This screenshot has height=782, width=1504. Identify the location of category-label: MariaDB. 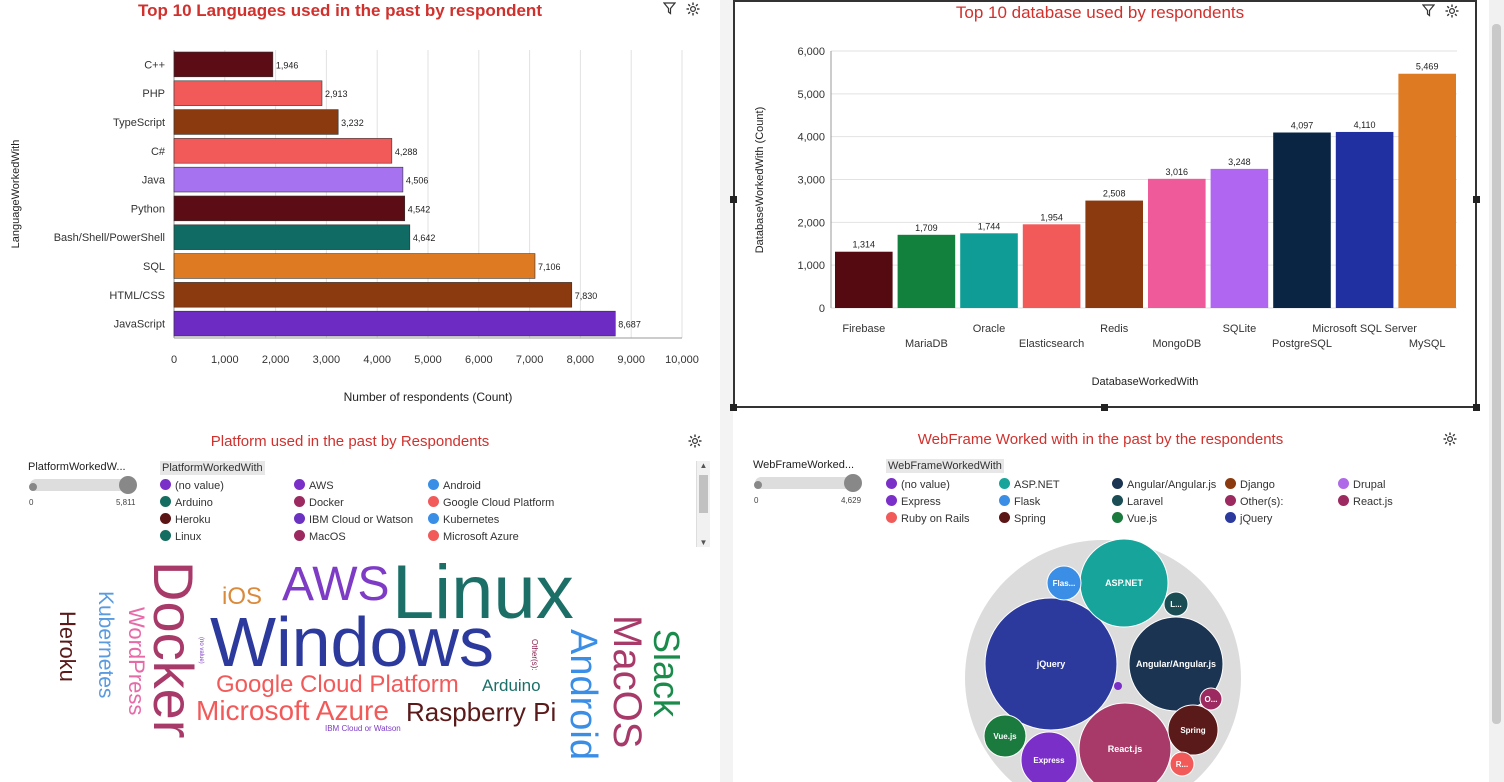
(926, 344).